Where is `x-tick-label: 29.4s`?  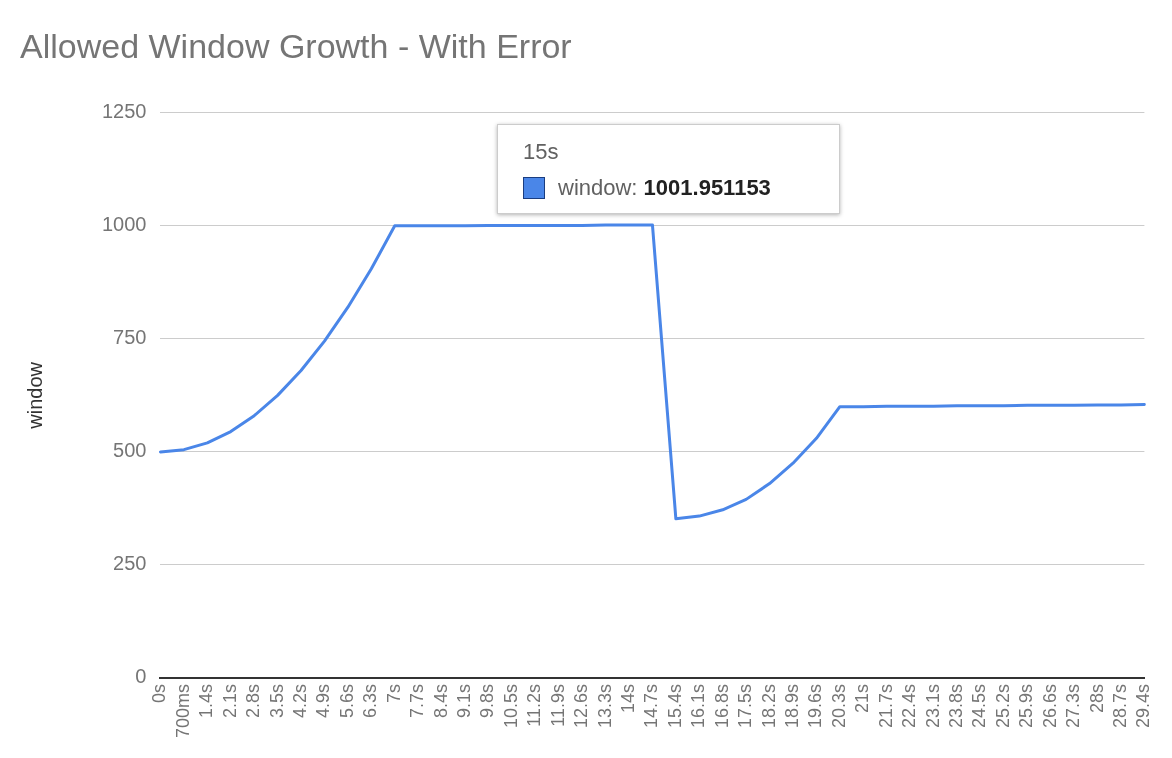 x-tick-label: 29.4s is located at coordinates (1143, 706).